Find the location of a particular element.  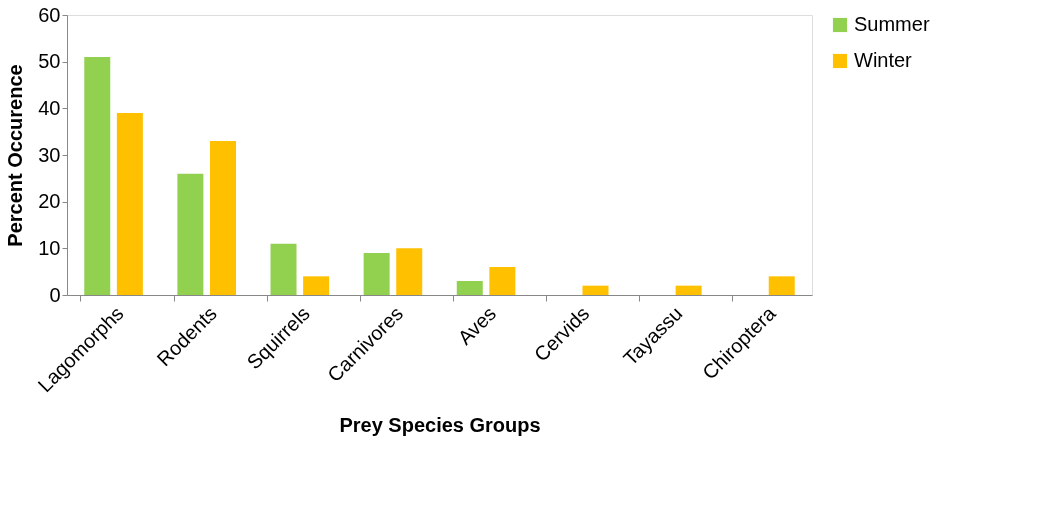

y-tick-label: 20 is located at coordinates (49, 201).